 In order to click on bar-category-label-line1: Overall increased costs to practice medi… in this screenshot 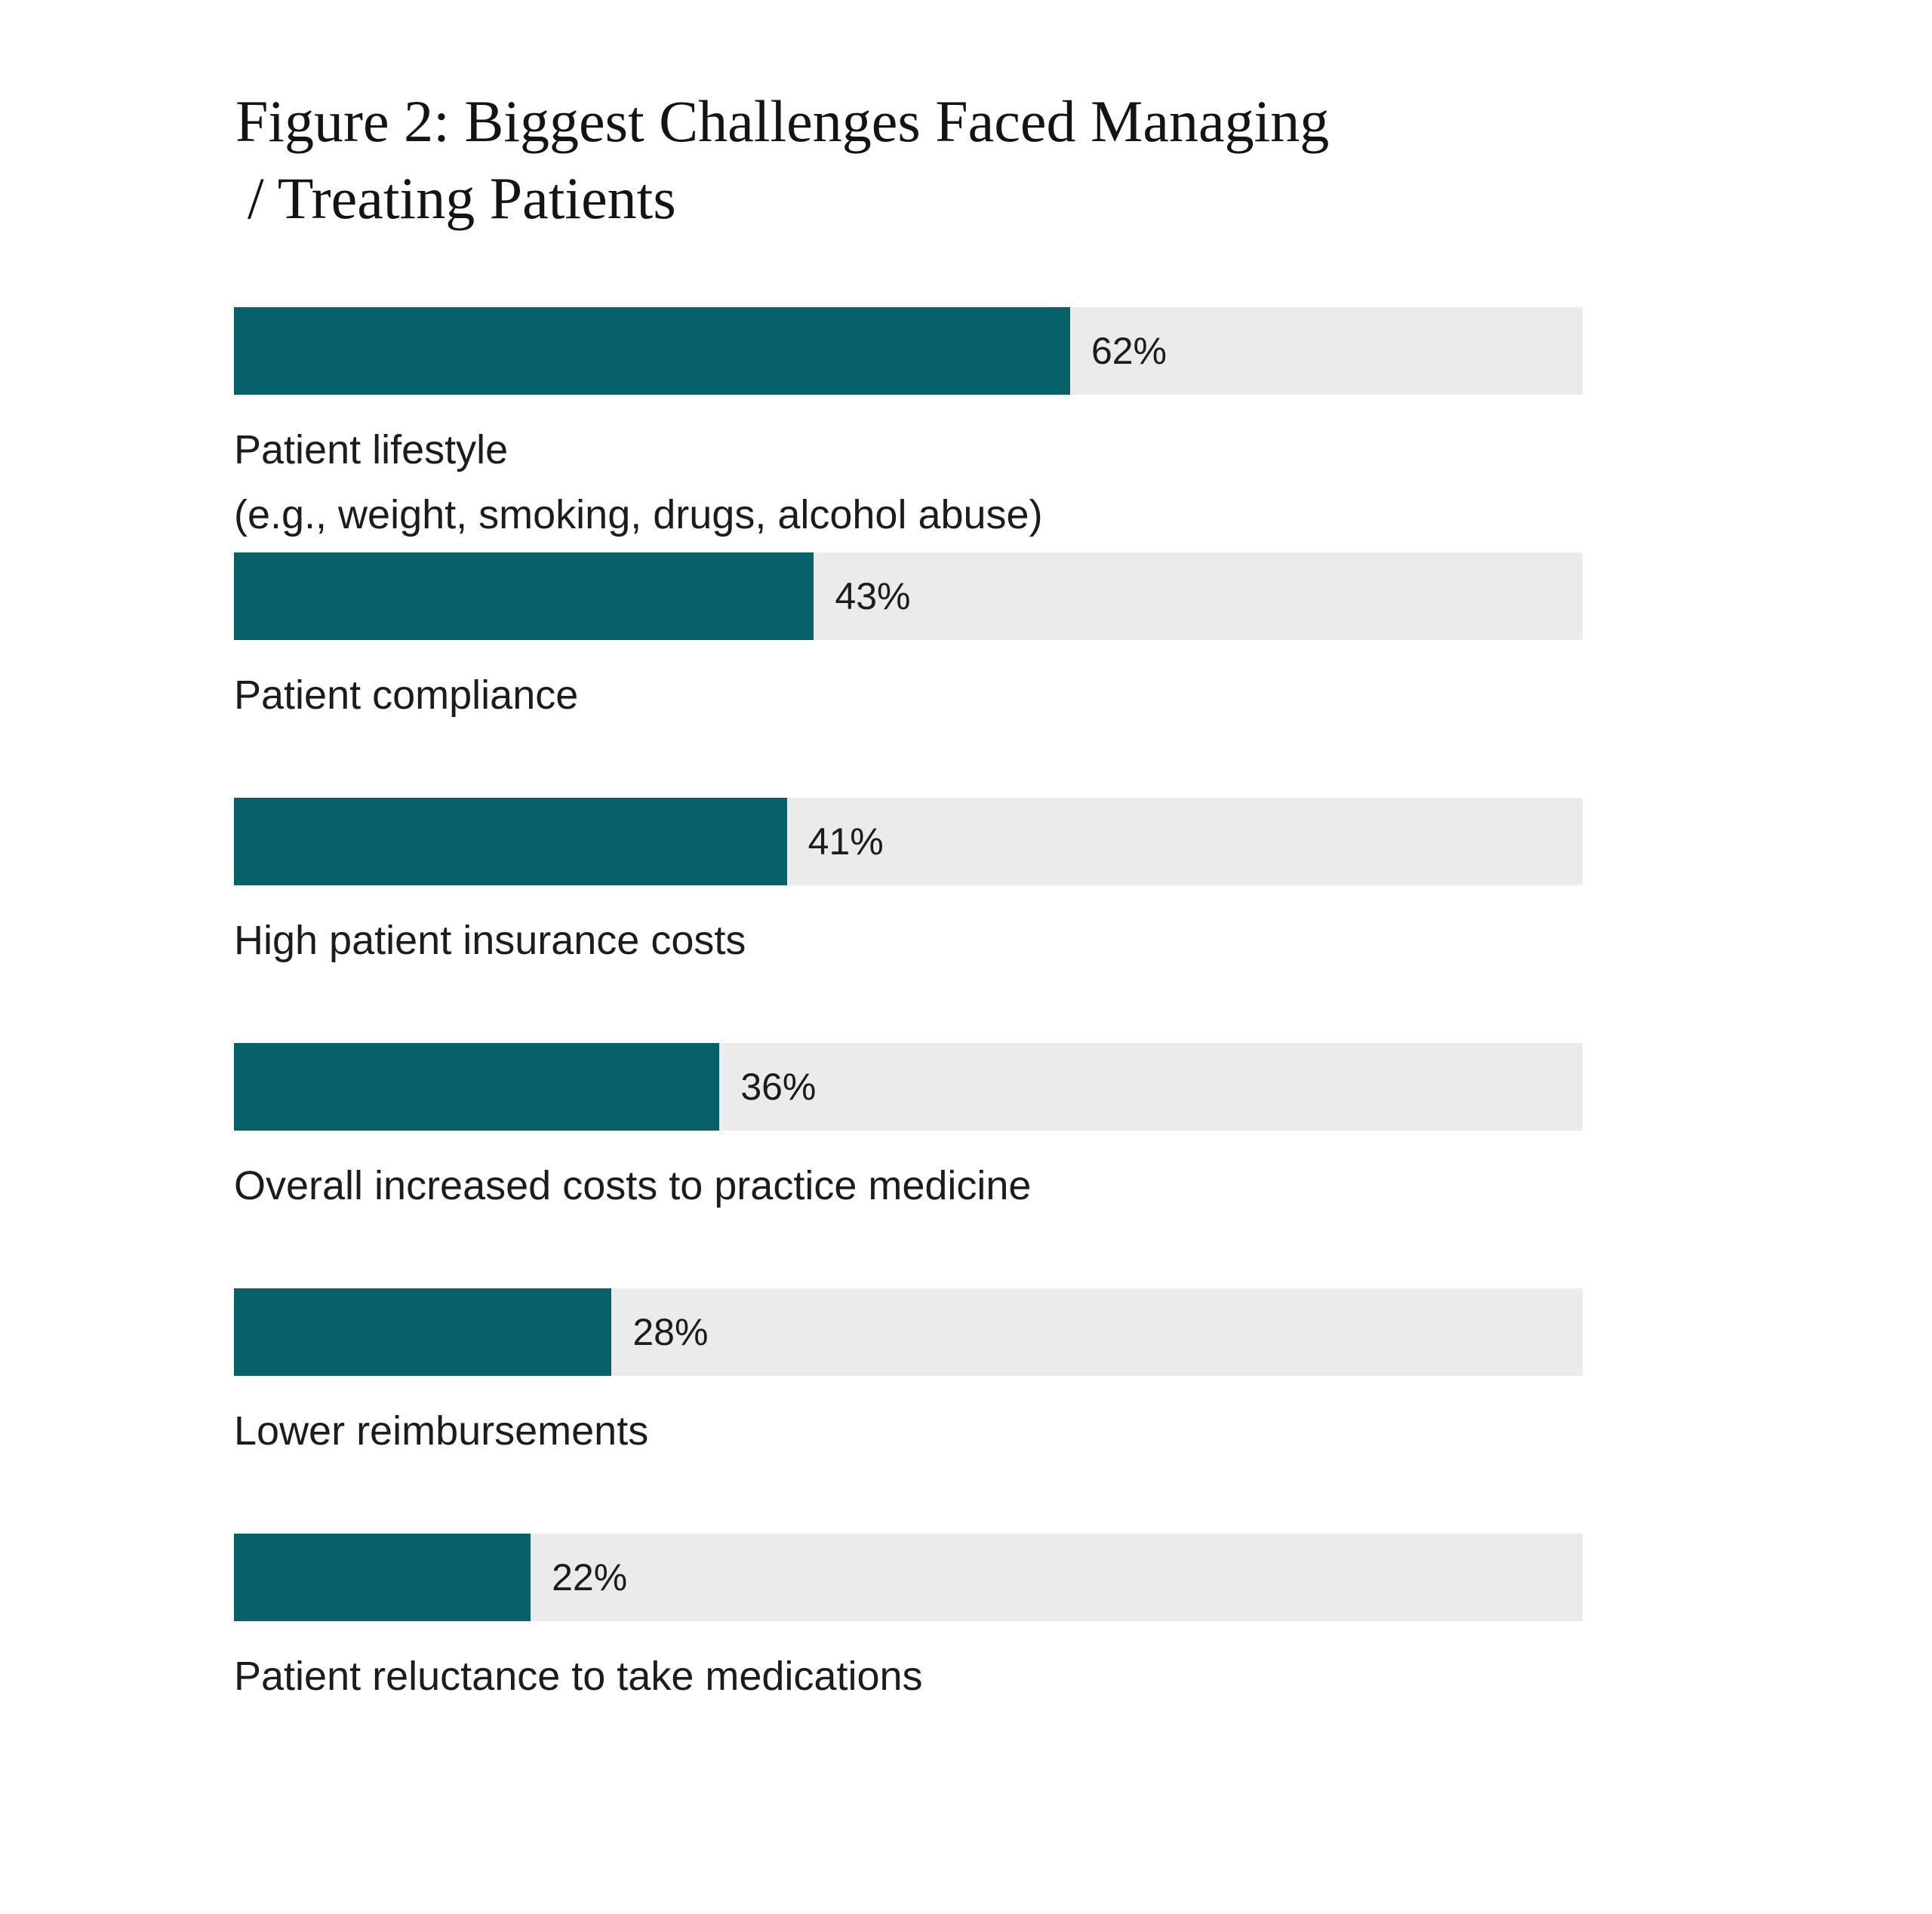, I will do `click(633, 1185)`.